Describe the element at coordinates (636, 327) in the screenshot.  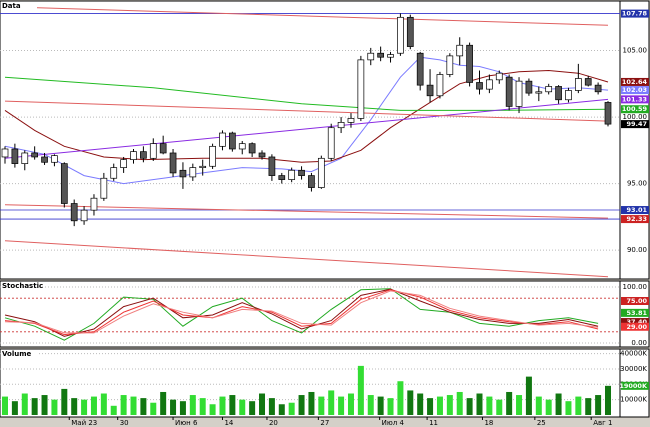
I see `price-tag-label: 29.00` at that location.